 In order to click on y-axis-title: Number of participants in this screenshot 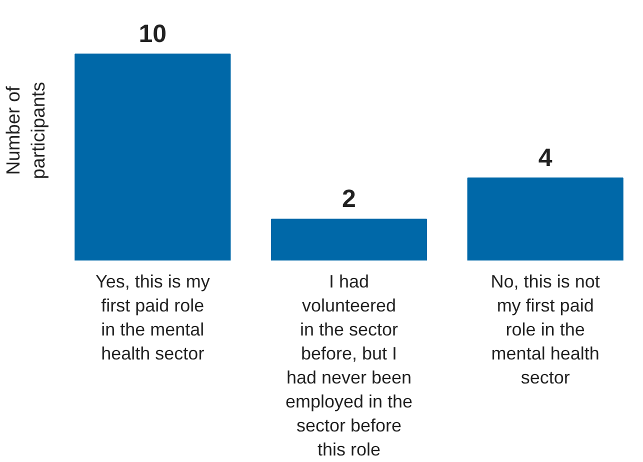, I will do `click(26, 131)`.